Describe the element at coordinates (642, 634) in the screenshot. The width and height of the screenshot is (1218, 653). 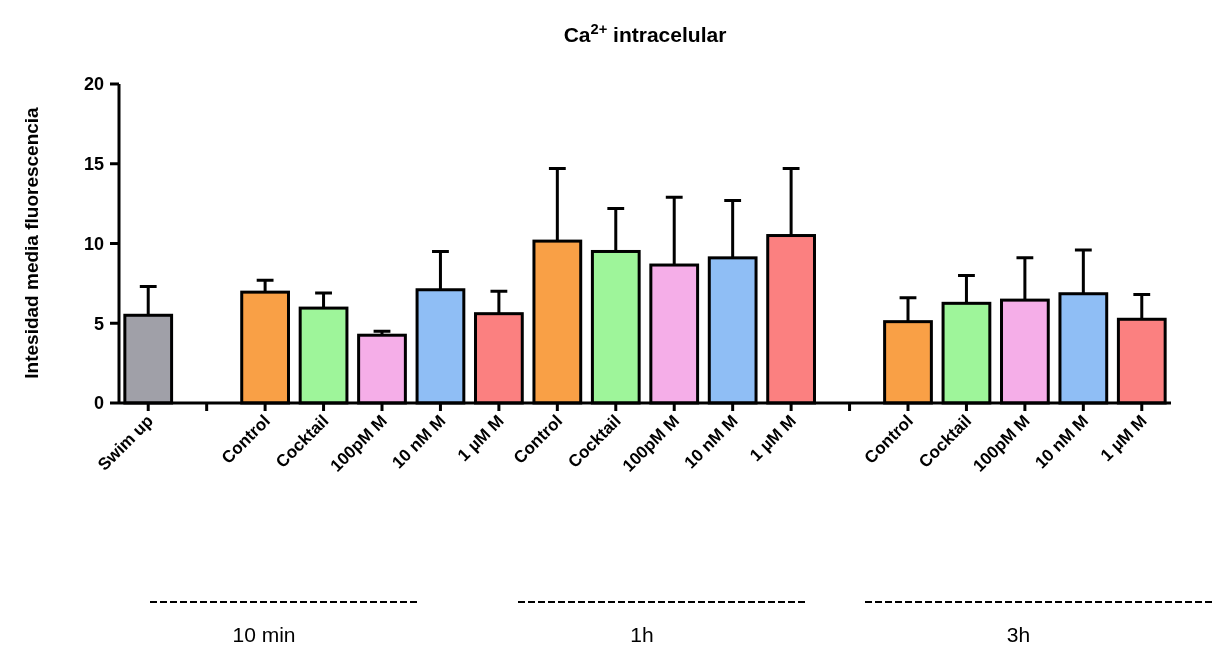
I see `text: 1h` at that location.